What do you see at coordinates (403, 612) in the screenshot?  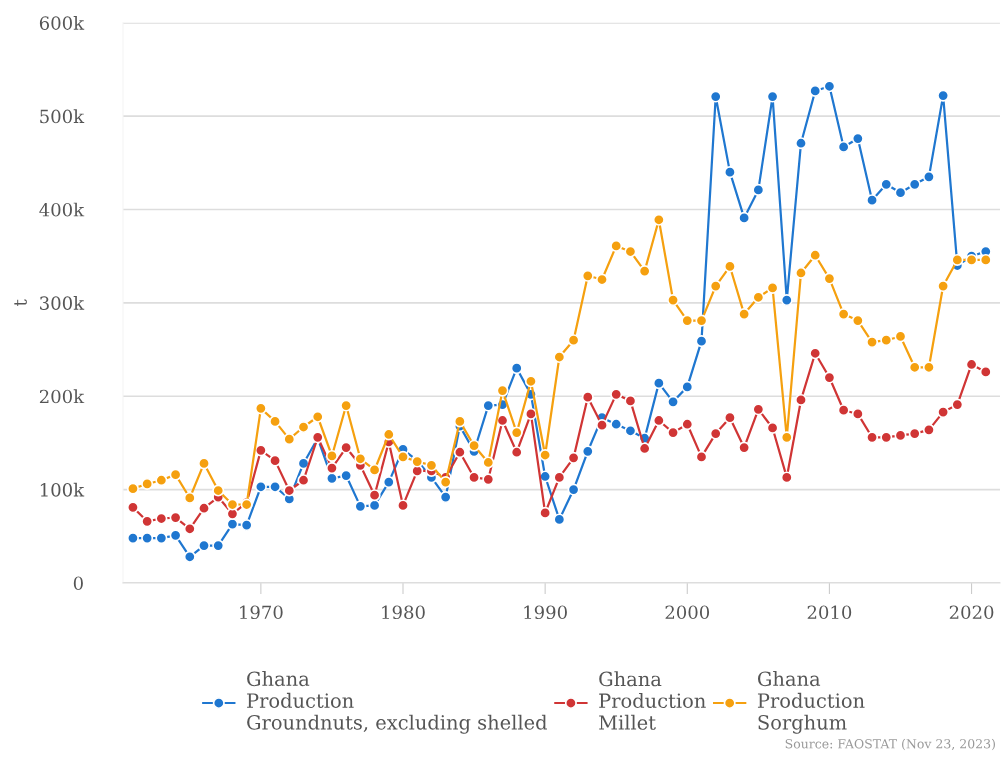 I see `x-tick-label: 1980` at bounding box center [403, 612].